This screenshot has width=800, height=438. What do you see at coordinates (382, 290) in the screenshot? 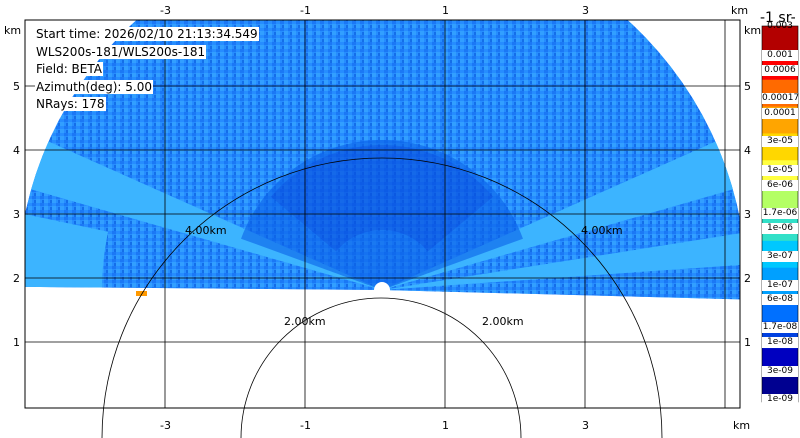
I see `origin-gap` at bounding box center [382, 290].